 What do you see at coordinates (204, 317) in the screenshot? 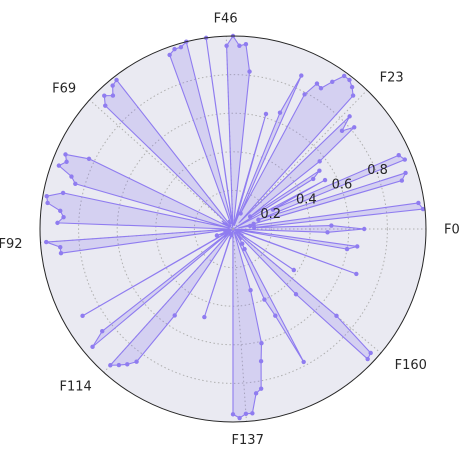
I see `data-point-f126` at bounding box center [204, 317].